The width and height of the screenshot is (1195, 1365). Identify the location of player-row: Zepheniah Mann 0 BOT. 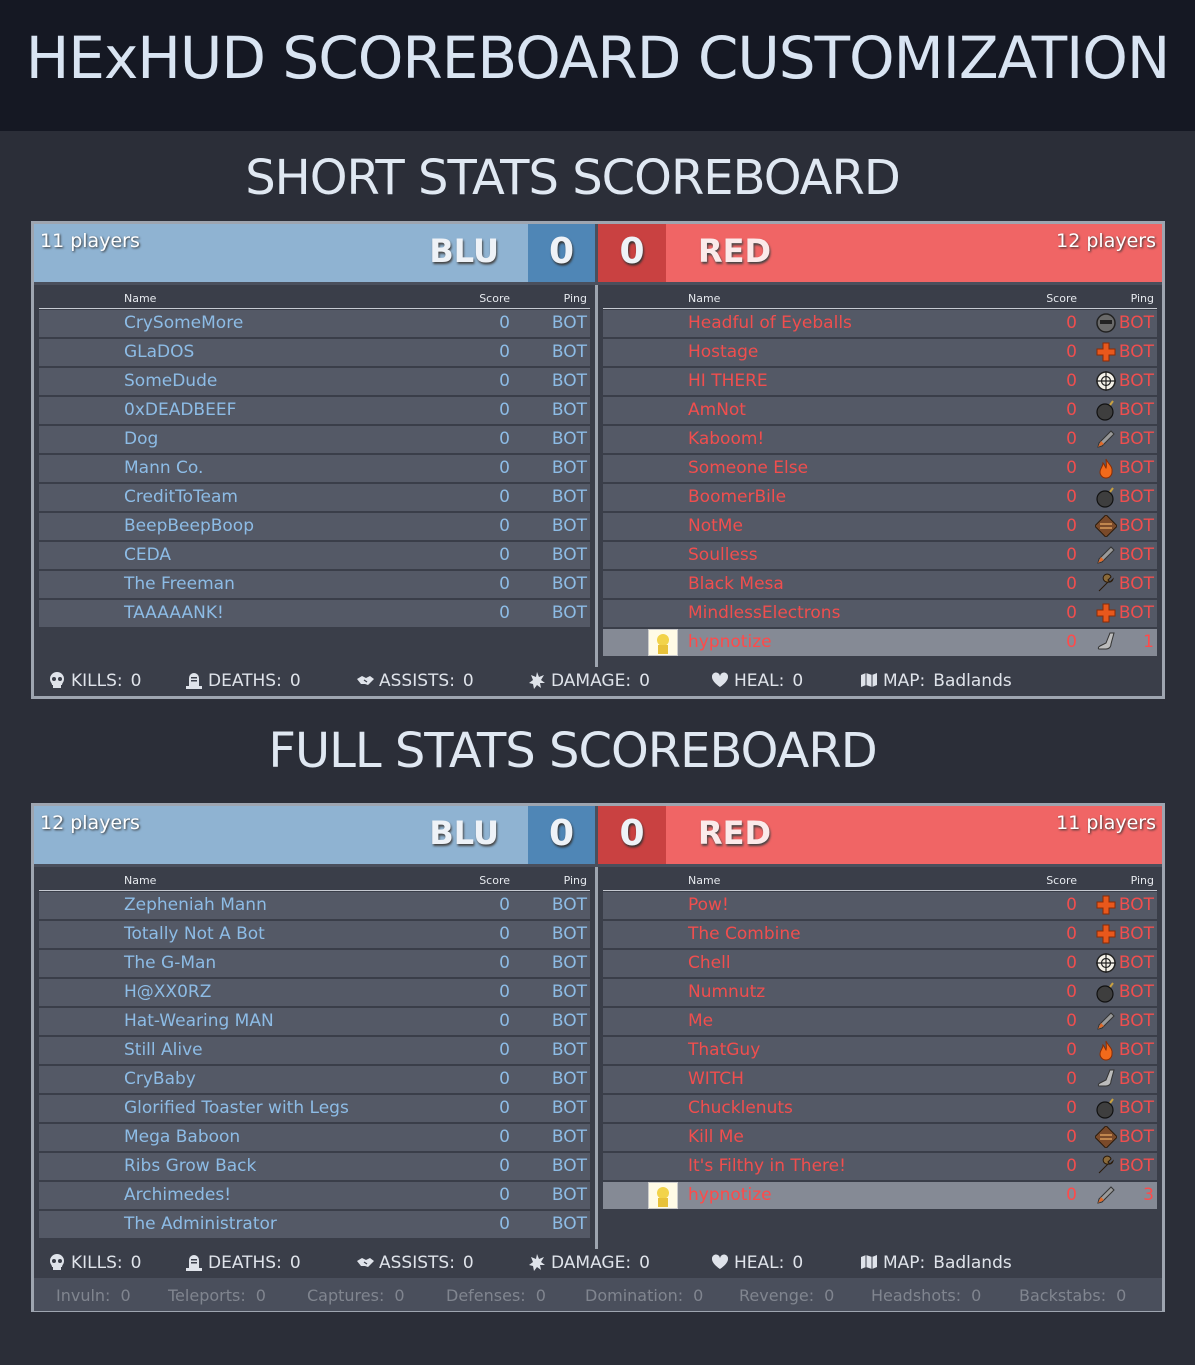
(314, 905).